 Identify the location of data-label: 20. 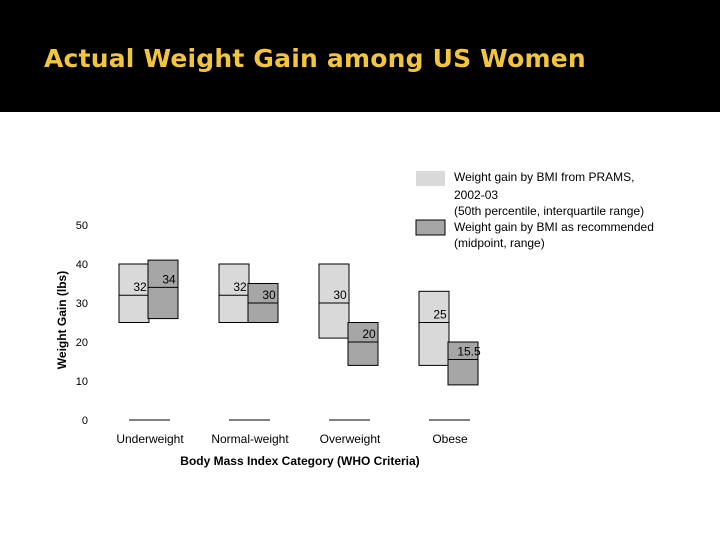
(369, 334).